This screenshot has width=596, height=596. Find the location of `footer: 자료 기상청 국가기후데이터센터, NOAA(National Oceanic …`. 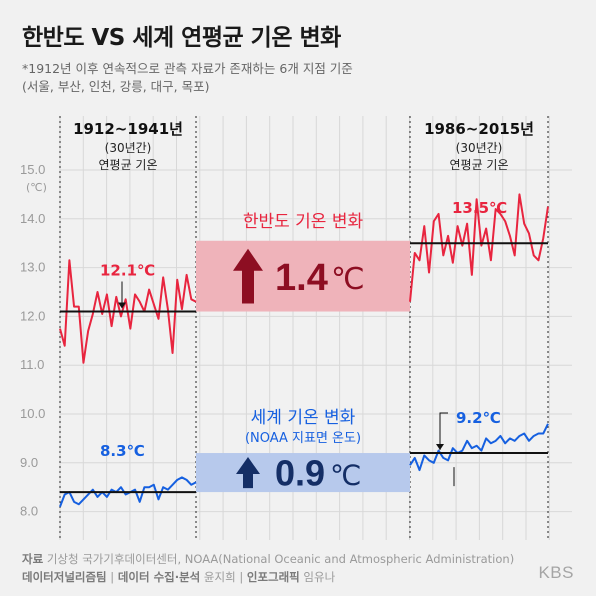

footer: 자료 기상청 국가기후데이터센터, NOAA(National Oceanic … is located at coordinates (268, 568).